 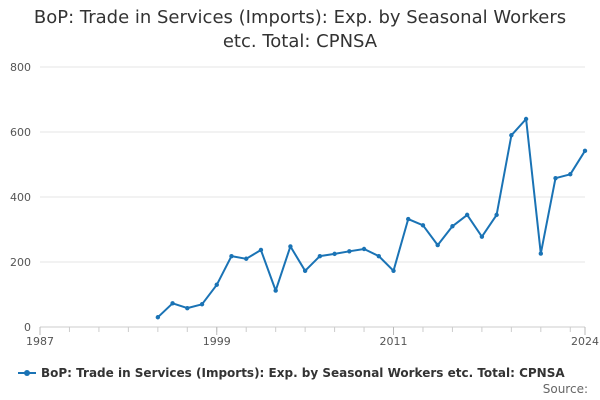 What do you see at coordinates (585, 341) in the screenshot?
I see `x-tick-label: 2024` at bounding box center [585, 341].